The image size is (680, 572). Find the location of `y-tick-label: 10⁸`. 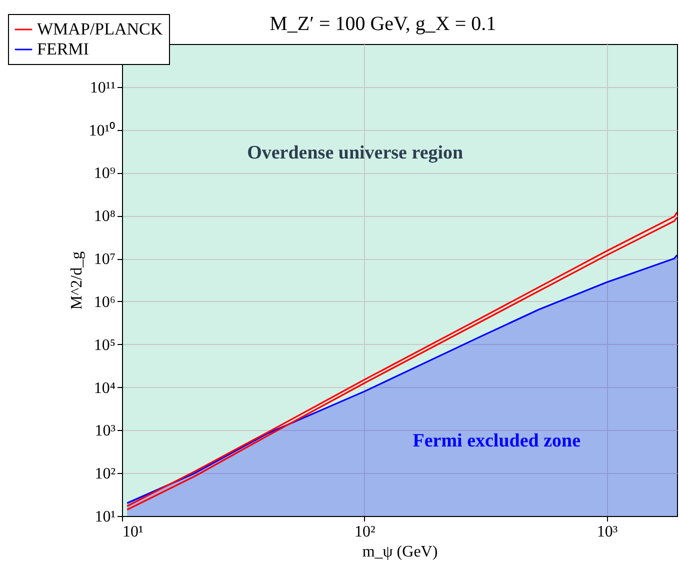

y-tick-label: 10⁸ is located at coordinates (105, 217).